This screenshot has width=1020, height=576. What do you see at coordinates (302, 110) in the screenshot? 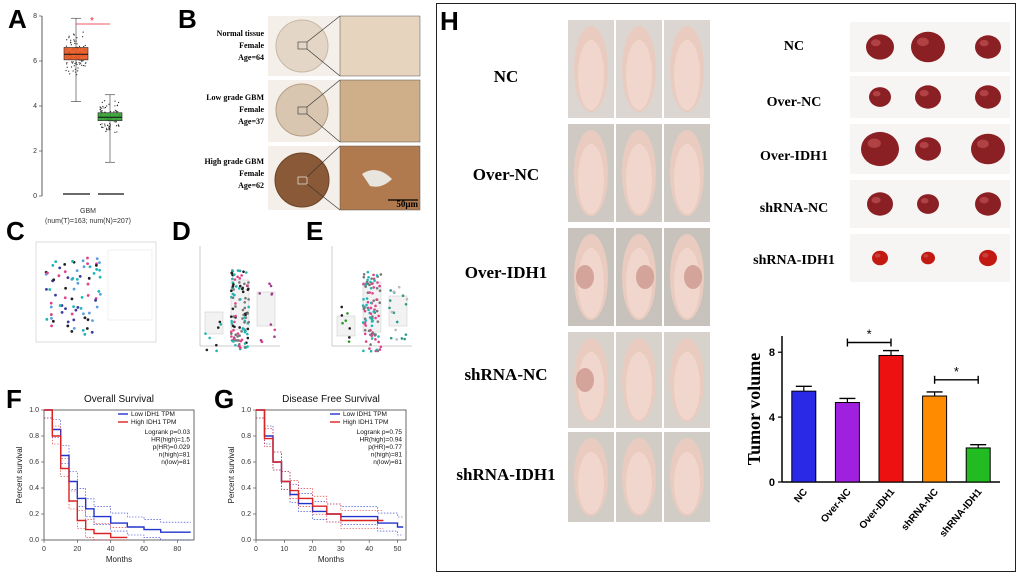
I see `tissue-core-low` at bounding box center [302, 110].